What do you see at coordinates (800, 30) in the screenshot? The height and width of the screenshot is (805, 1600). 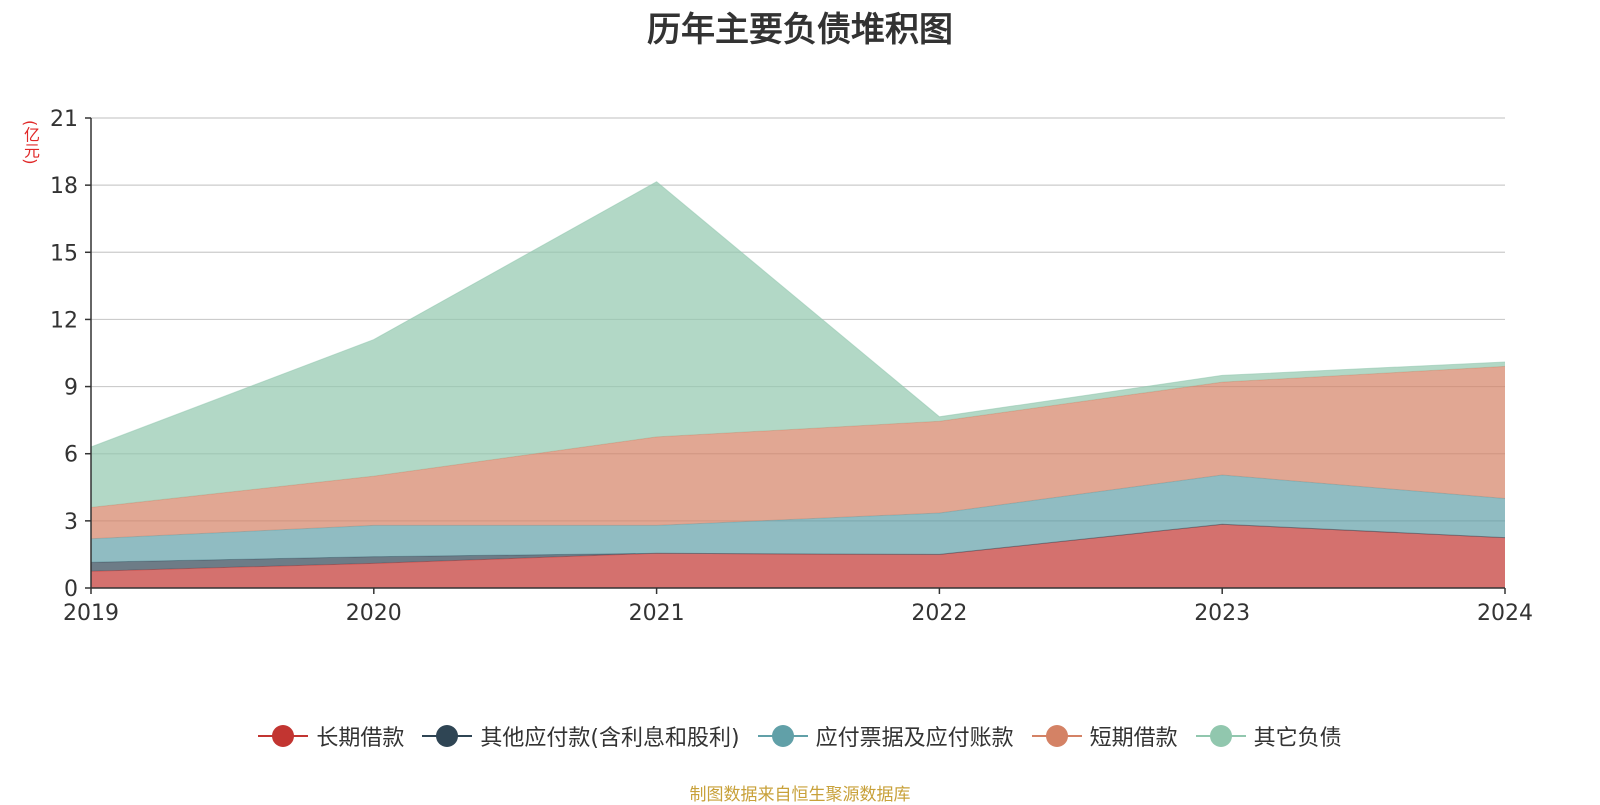 I see `chart-title: 历年主要负债堆积图` at bounding box center [800, 30].